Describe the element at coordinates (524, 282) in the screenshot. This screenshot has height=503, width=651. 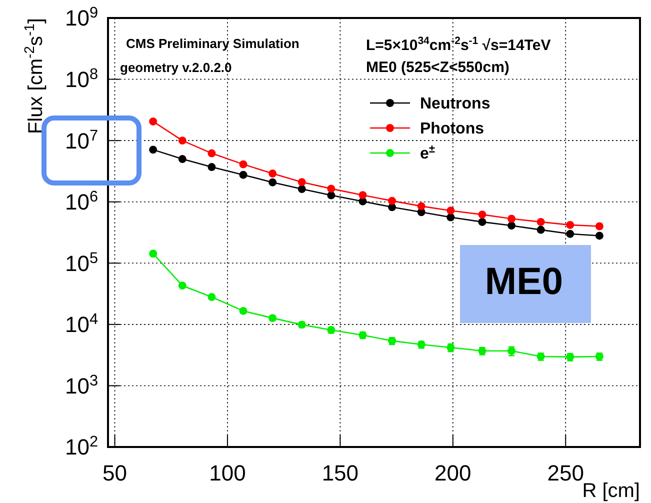
I see `annotation: ME0` at that location.